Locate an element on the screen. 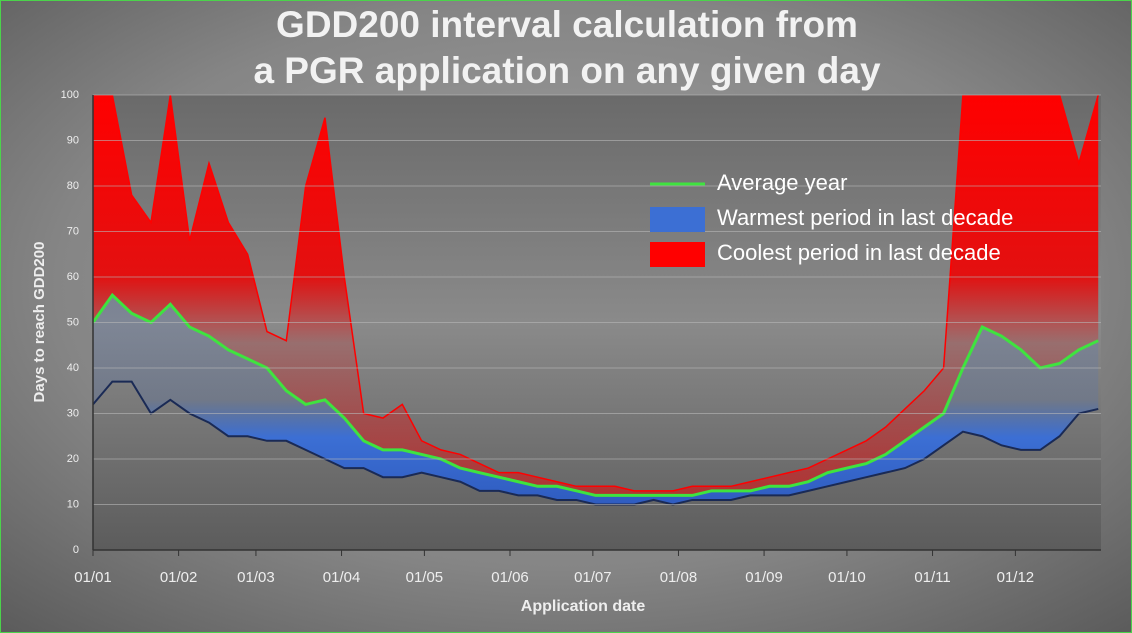 Image resolution: width=1132 pixels, height=633 pixels. x-tick-label: 01/09 is located at coordinates (764, 577).